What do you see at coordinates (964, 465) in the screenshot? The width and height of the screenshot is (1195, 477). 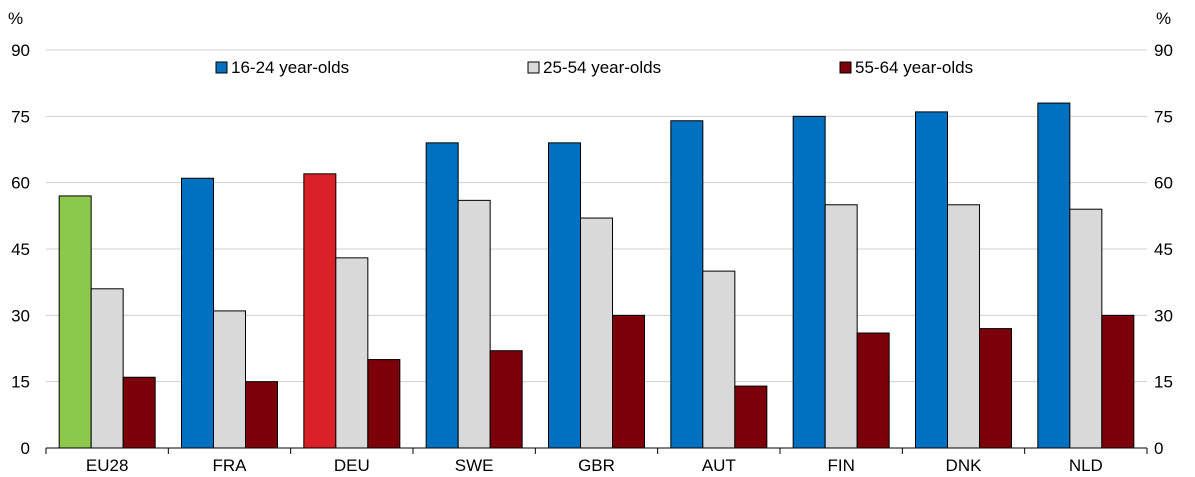 I see `x-tick-label: DNK` at bounding box center [964, 465].